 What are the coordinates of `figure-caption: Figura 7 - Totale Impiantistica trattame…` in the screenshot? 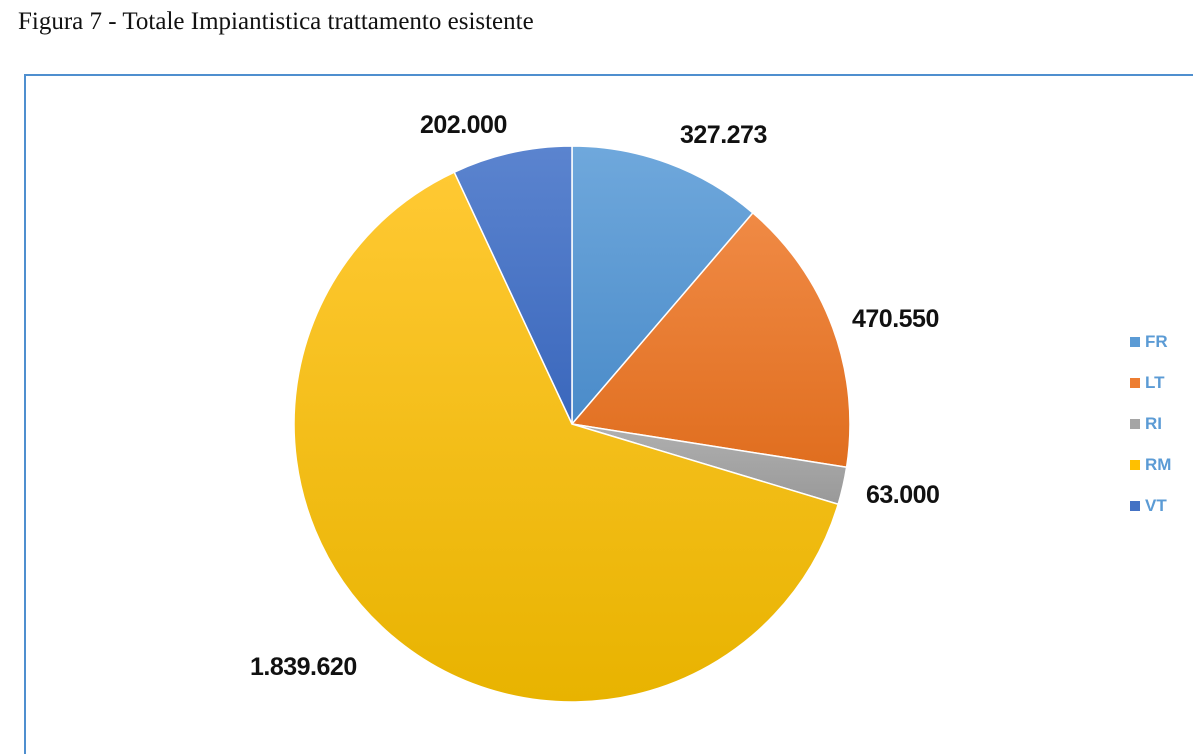 It's located at (276, 21).